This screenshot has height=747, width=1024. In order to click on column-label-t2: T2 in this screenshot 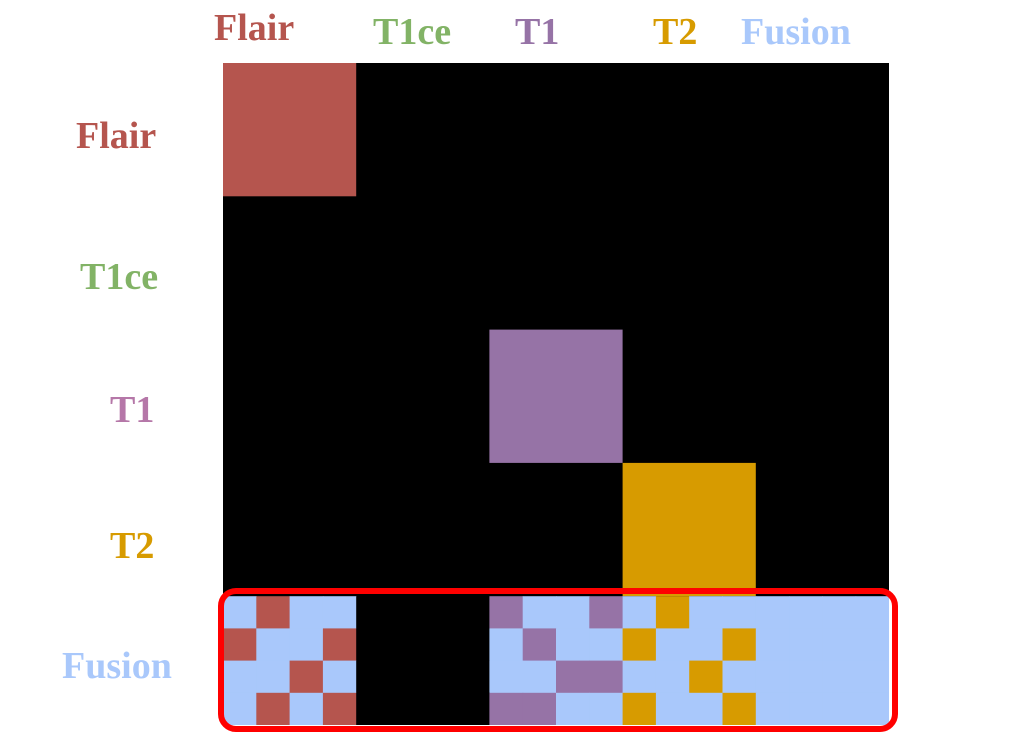, I will do `click(675, 32)`.